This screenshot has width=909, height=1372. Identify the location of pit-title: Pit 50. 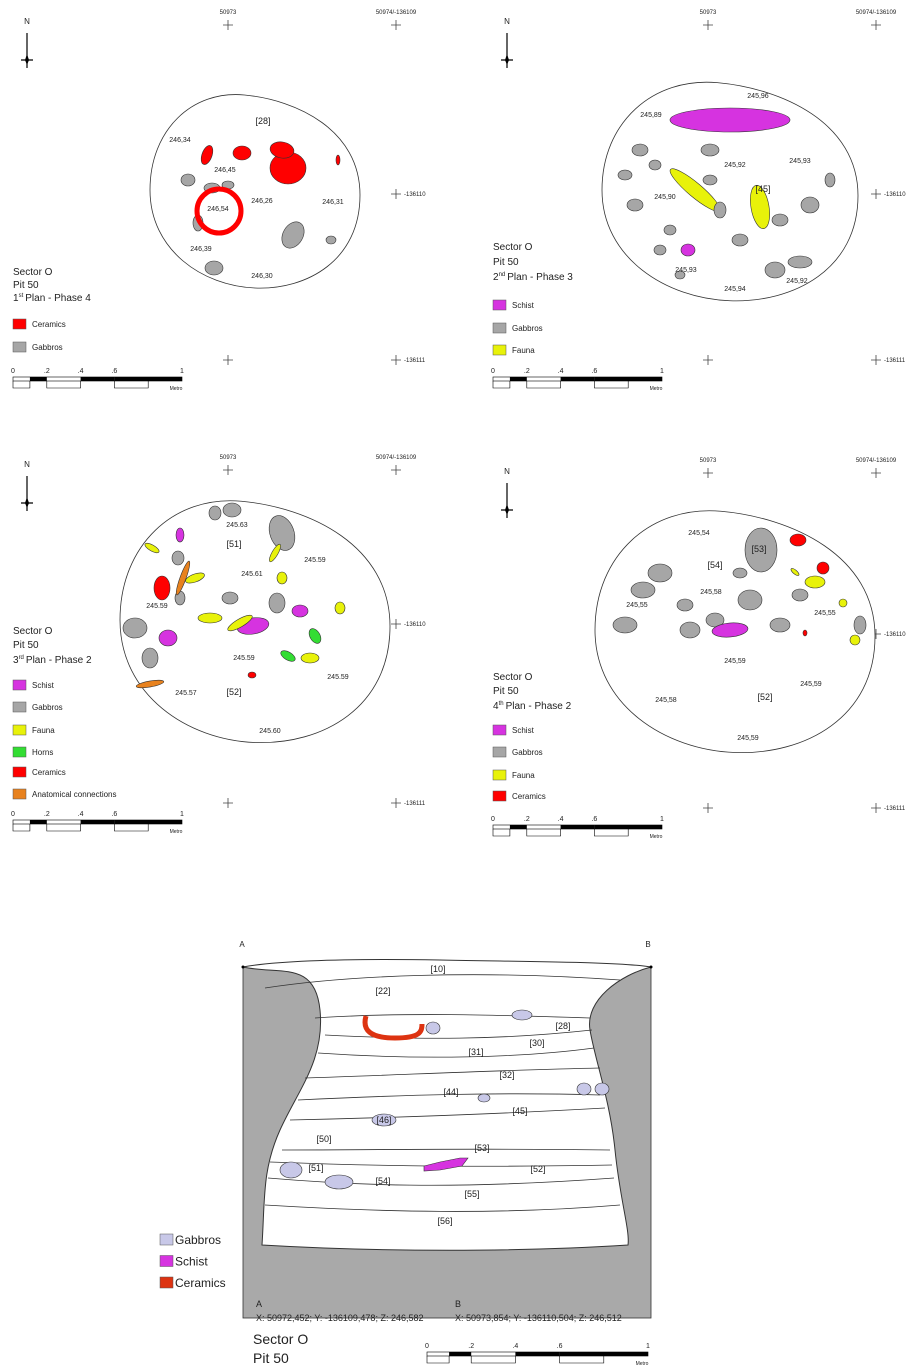
(26, 645).